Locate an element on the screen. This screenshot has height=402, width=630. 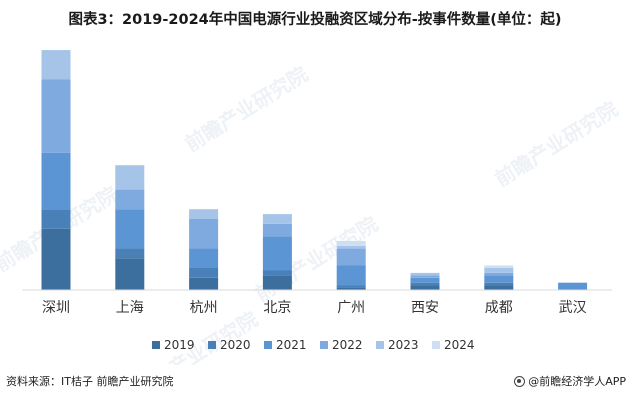
x-tick-label: 深圳 is located at coordinates (56, 308).